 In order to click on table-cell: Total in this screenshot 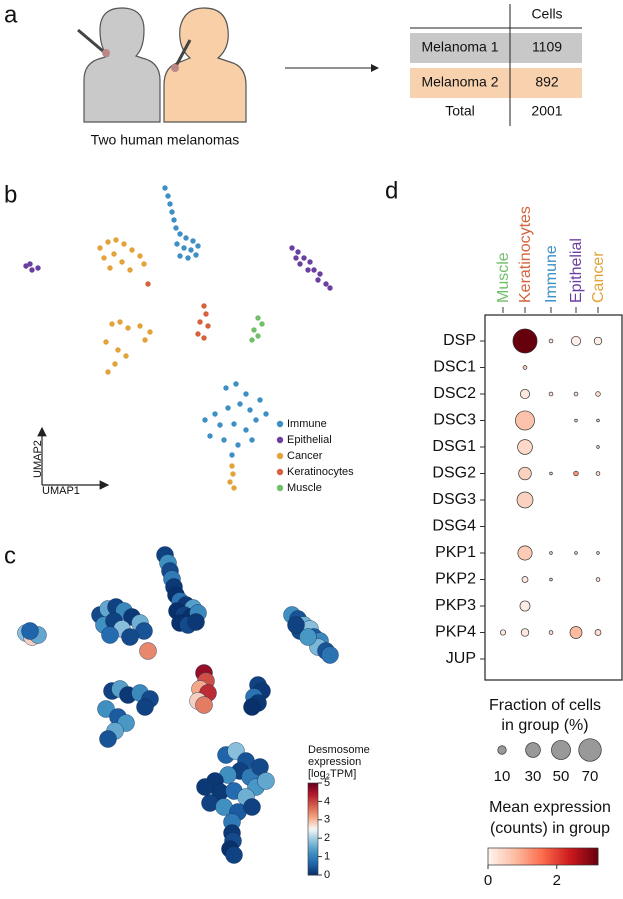, I will do `click(460, 111)`.